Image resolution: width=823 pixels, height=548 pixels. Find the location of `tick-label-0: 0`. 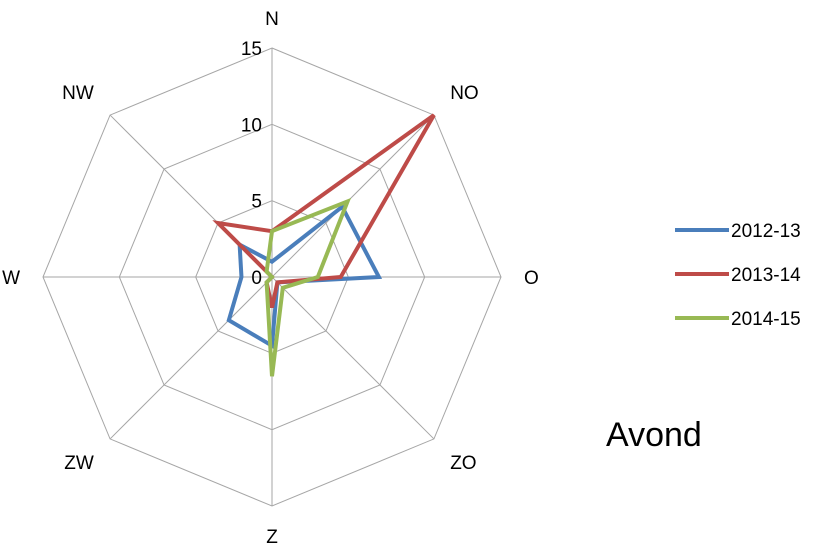

tick-label-0: 0 is located at coordinates (256, 278).